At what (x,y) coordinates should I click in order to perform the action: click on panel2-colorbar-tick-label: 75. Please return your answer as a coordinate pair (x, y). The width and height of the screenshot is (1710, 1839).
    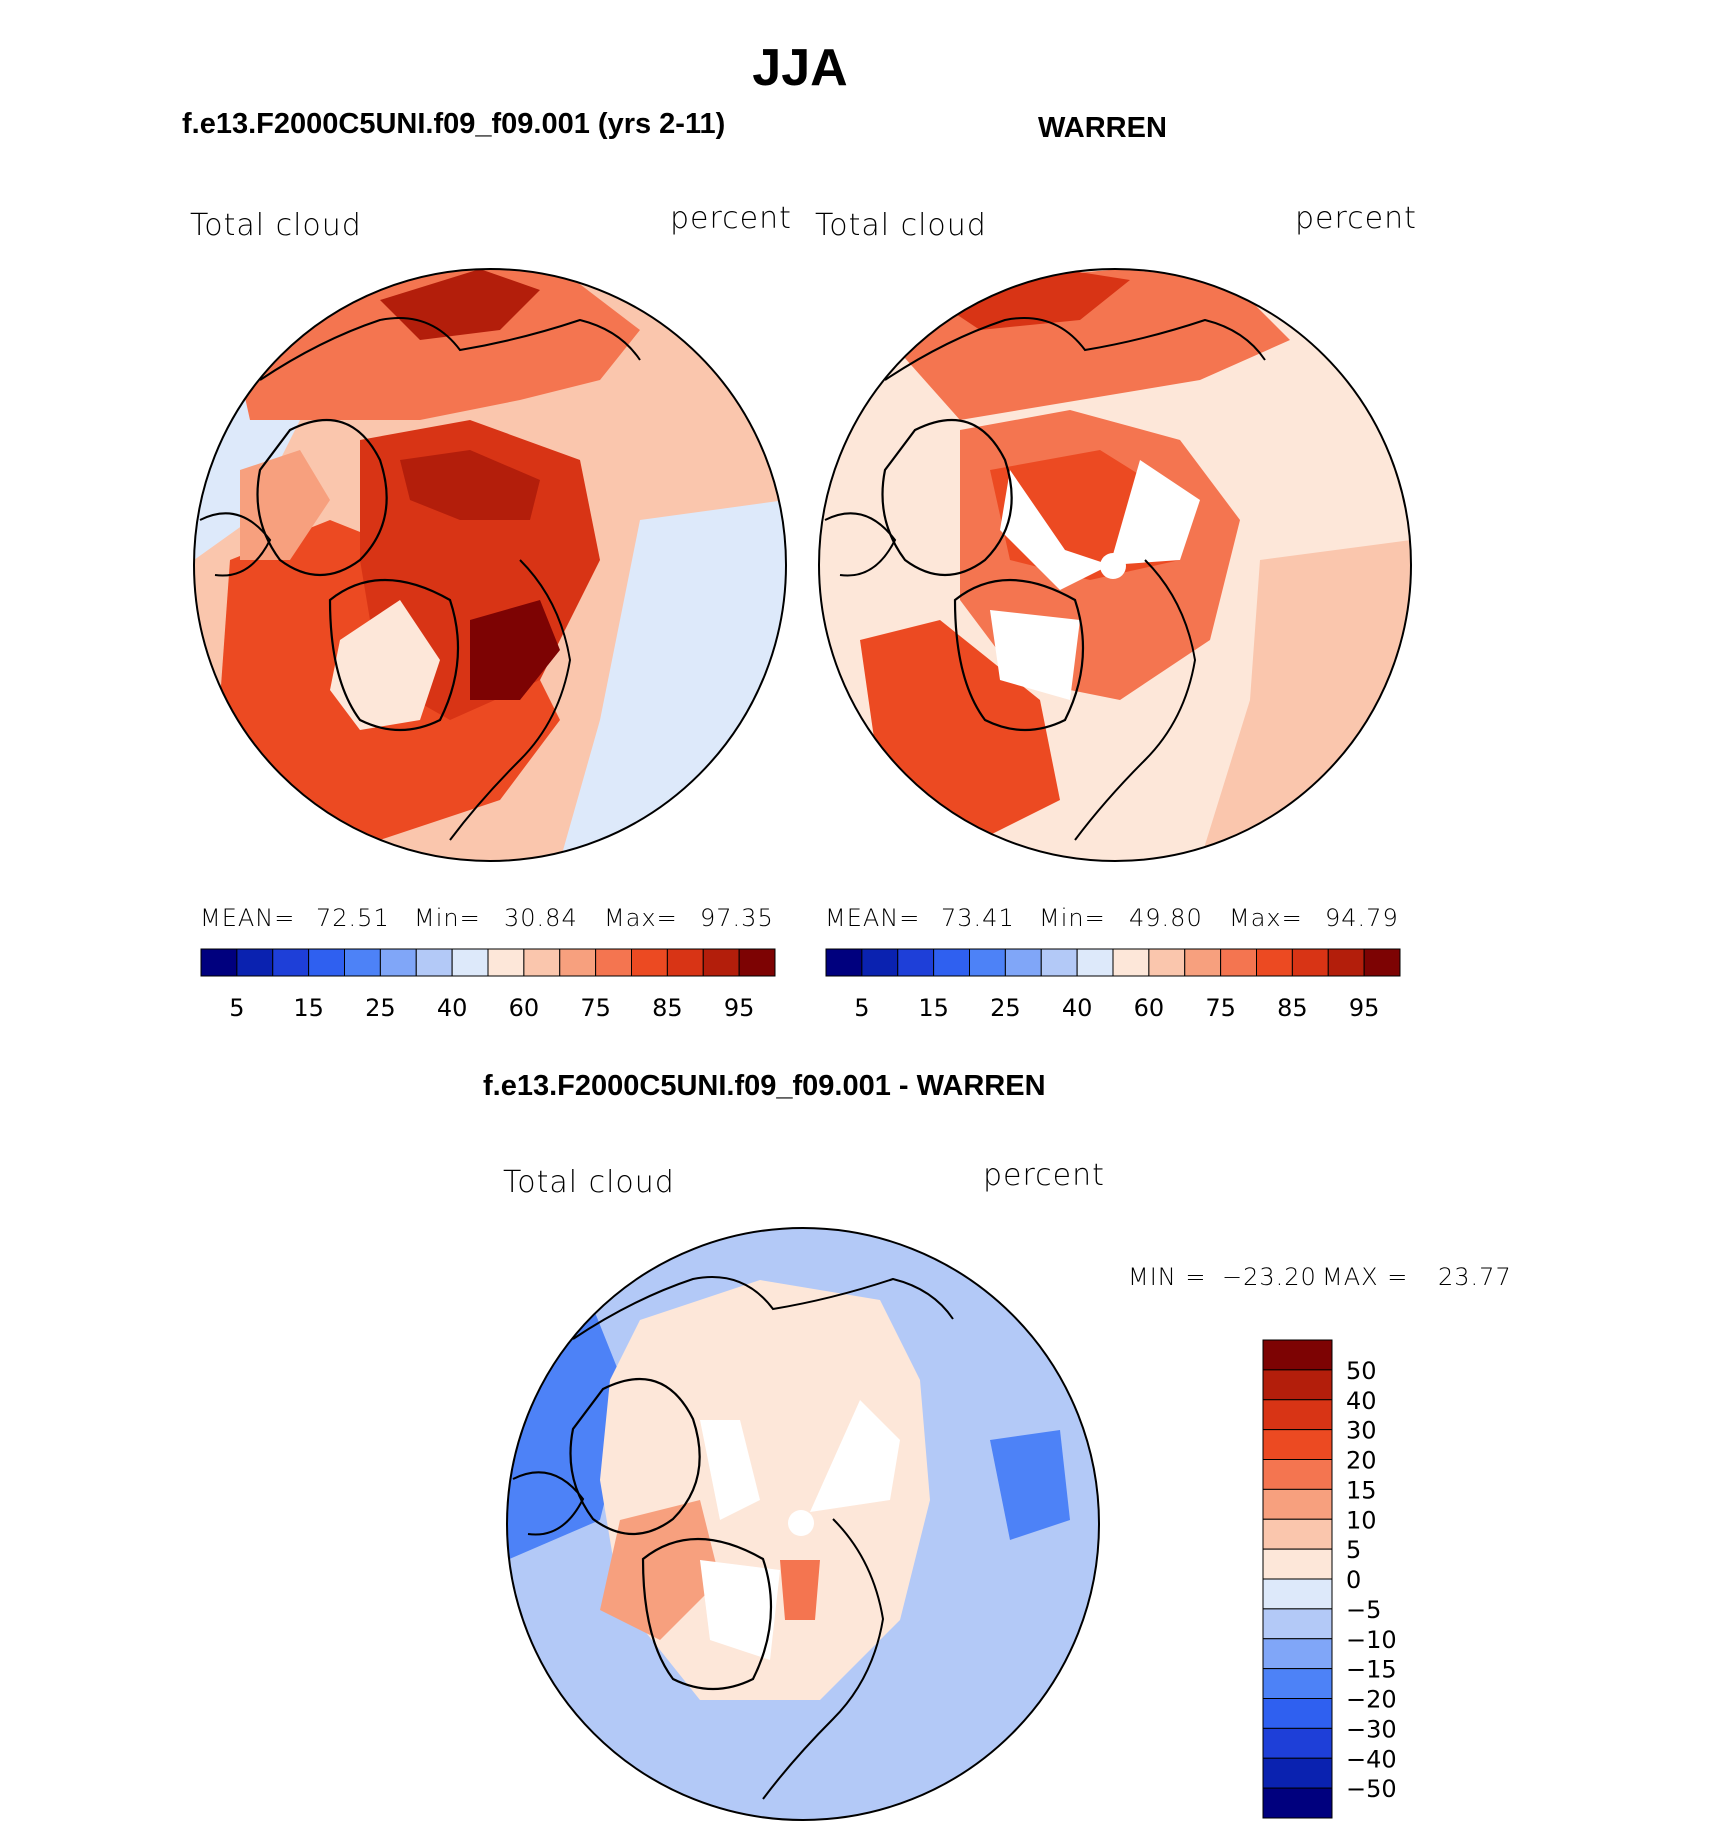
    Looking at the image, I should click on (1220, 1008).